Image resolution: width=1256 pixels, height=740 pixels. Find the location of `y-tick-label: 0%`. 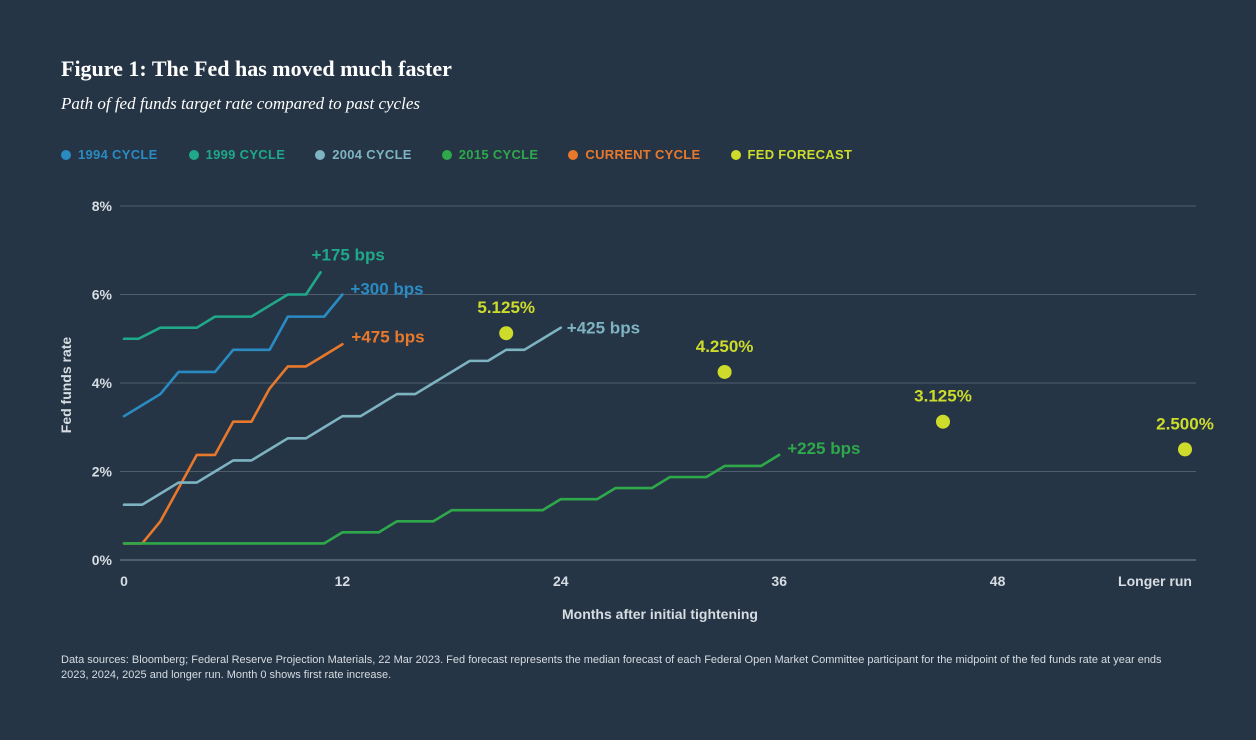

y-tick-label: 0% is located at coordinates (102, 560).